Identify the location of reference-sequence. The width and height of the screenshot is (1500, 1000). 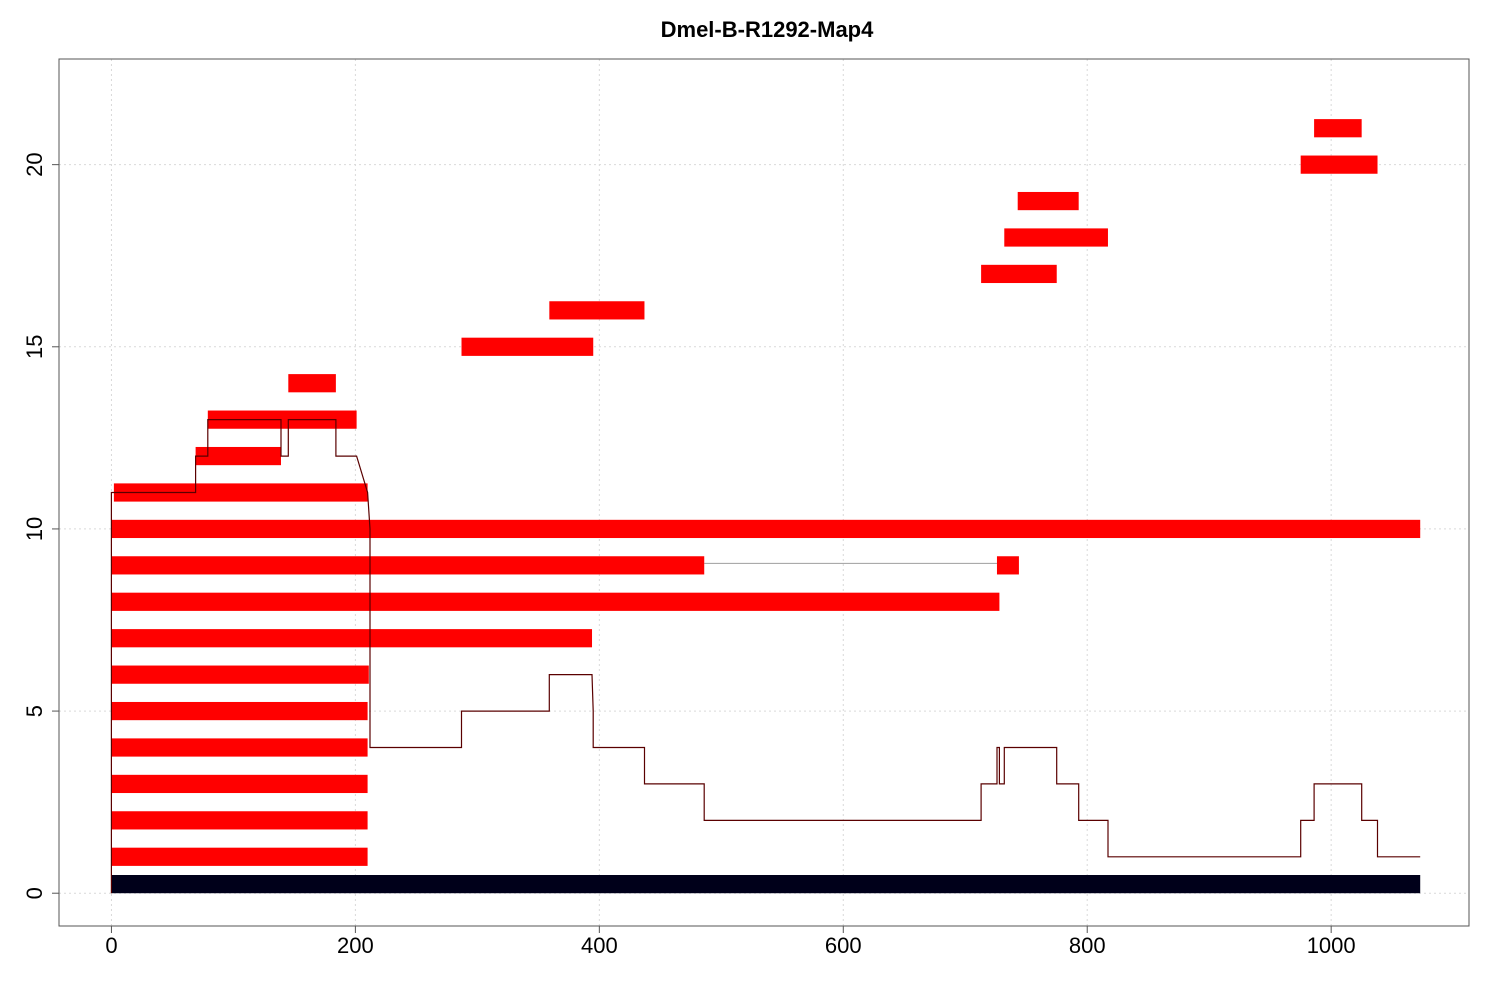
(766, 884).